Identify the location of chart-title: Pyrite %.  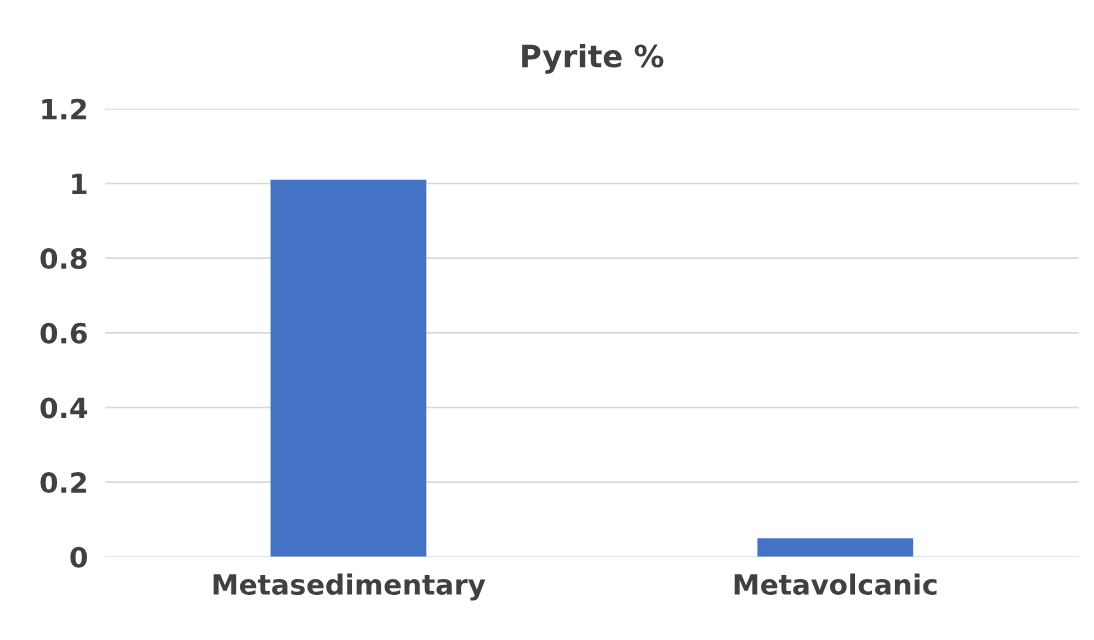
(593, 58).